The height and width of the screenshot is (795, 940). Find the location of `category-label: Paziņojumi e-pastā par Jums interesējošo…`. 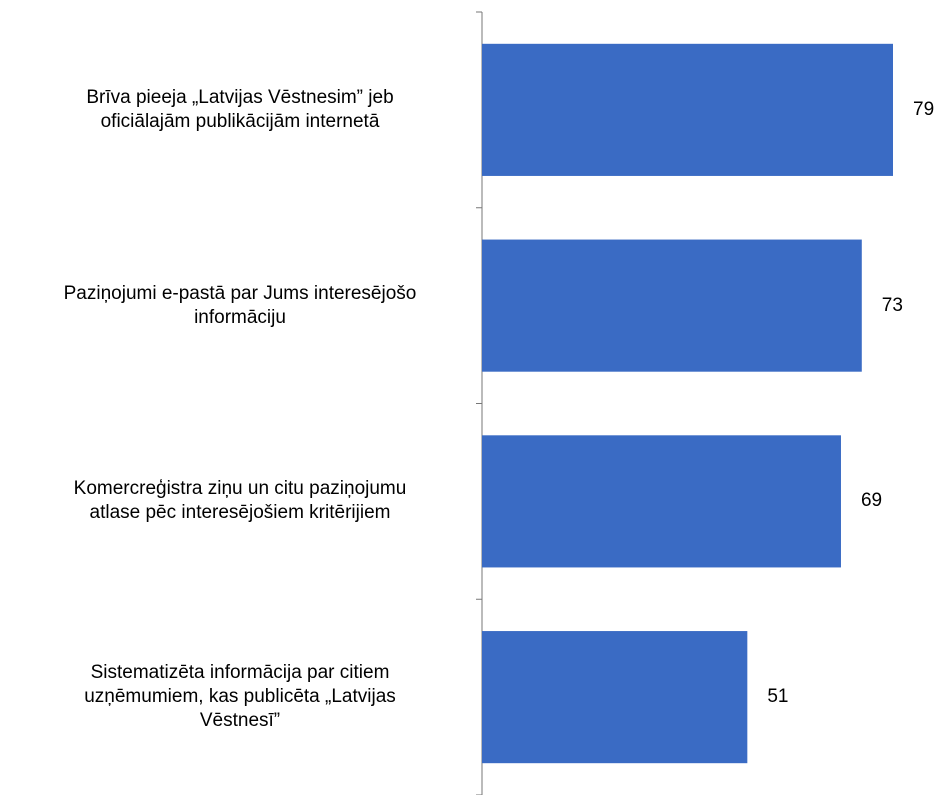

category-label: Paziņojumi e-pastā par Jums interesējošo… is located at coordinates (240, 305).